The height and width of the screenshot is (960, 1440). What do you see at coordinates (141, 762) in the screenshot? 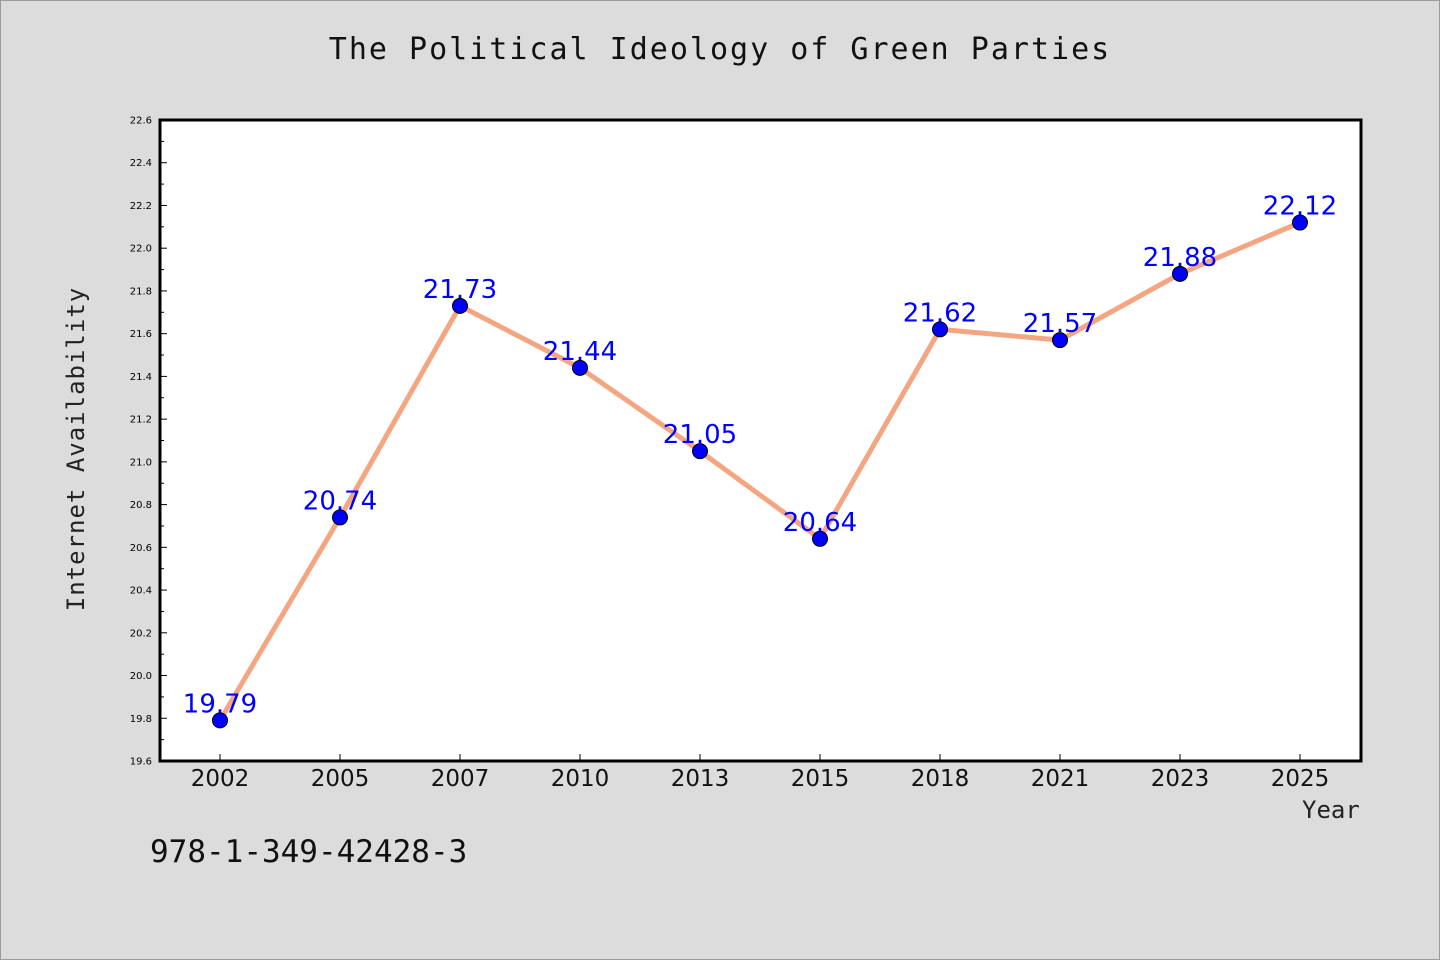
I see `y-tick-label: 19.6` at bounding box center [141, 762].